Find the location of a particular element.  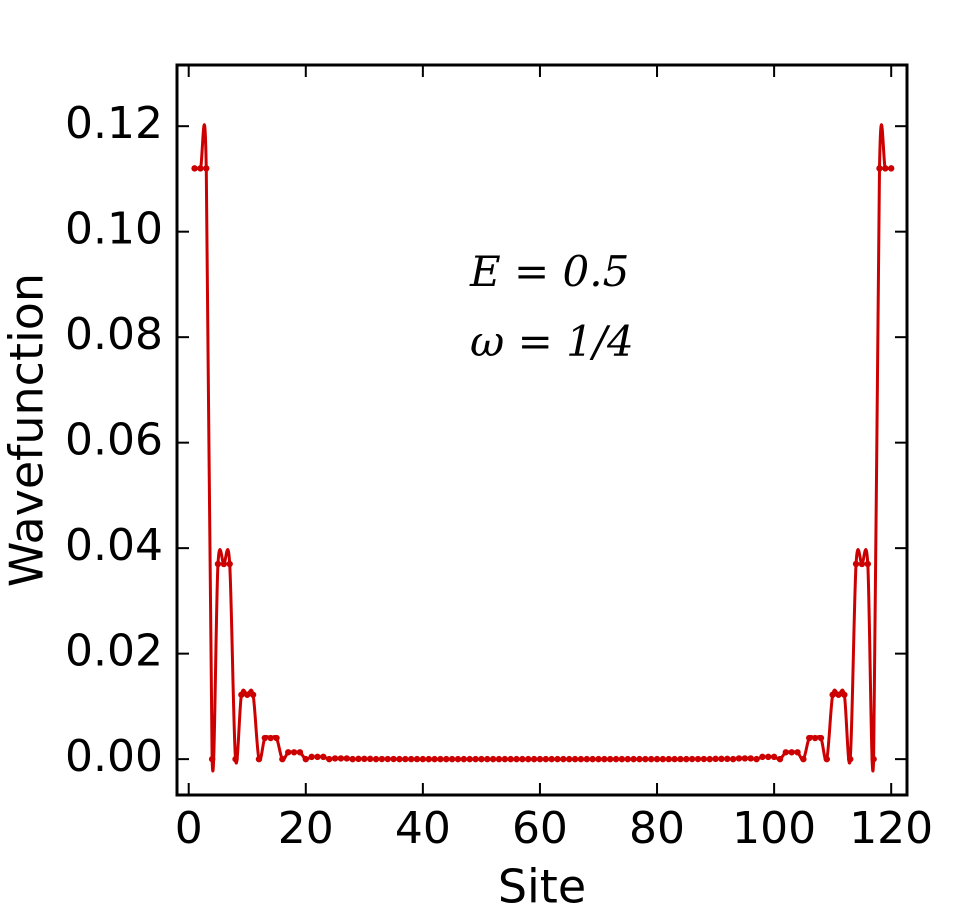

y-tick-label: 0.10 is located at coordinates (114, 229).